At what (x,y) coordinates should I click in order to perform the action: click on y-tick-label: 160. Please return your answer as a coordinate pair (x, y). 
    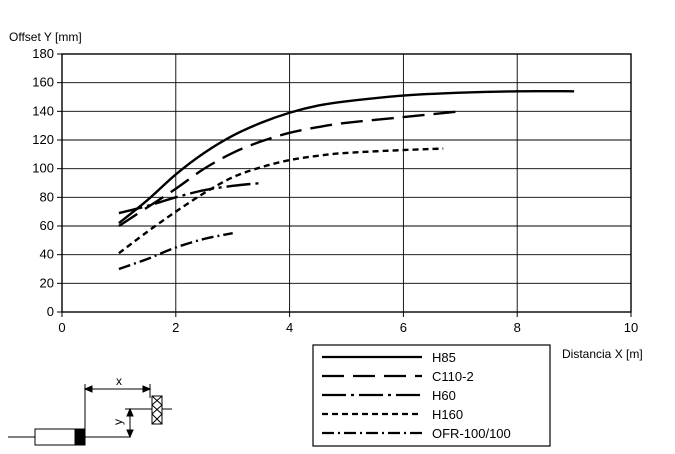
    Looking at the image, I should click on (43, 82).